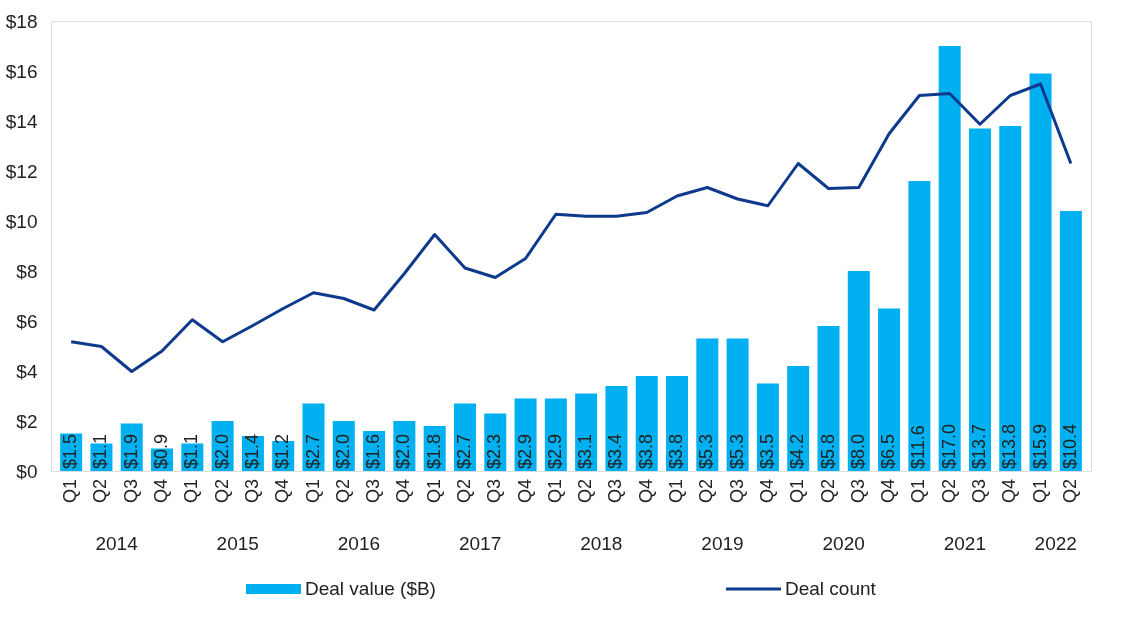 This screenshot has height=623, width=1130. What do you see at coordinates (948, 446) in the screenshot?
I see `data-label: $17.0` at bounding box center [948, 446].